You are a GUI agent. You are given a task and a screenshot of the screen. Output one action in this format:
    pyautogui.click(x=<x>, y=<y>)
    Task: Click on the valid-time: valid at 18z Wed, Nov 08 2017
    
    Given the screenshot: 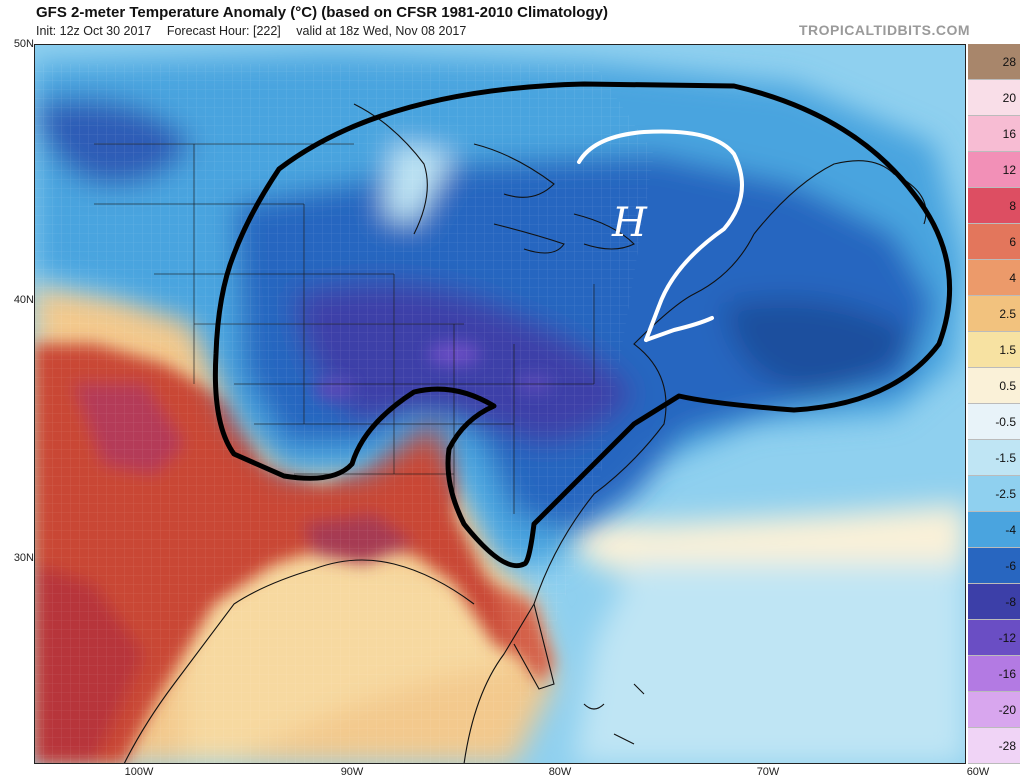 What is the action you would take?
    pyautogui.click(x=381, y=31)
    